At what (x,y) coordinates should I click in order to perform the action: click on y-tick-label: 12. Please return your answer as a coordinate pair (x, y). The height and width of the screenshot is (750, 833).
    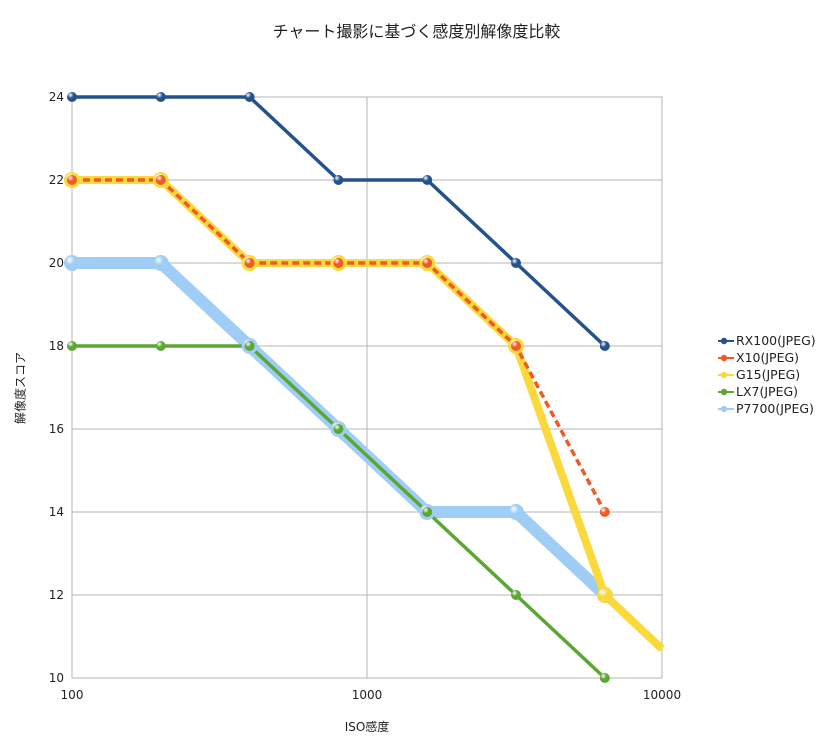
    Looking at the image, I should click on (56, 595).